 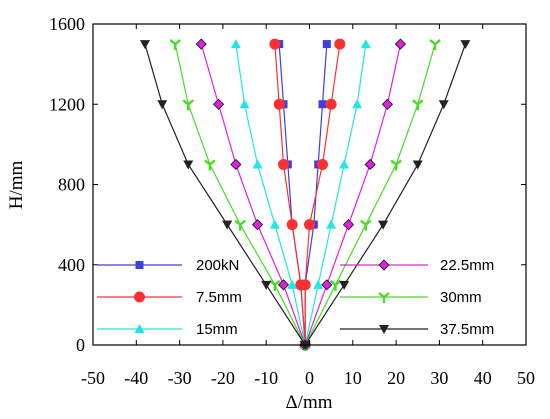 What do you see at coordinates (411, 297) in the screenshot?
I see `legend-entry: 30mm` at bounding box center [411, 297].